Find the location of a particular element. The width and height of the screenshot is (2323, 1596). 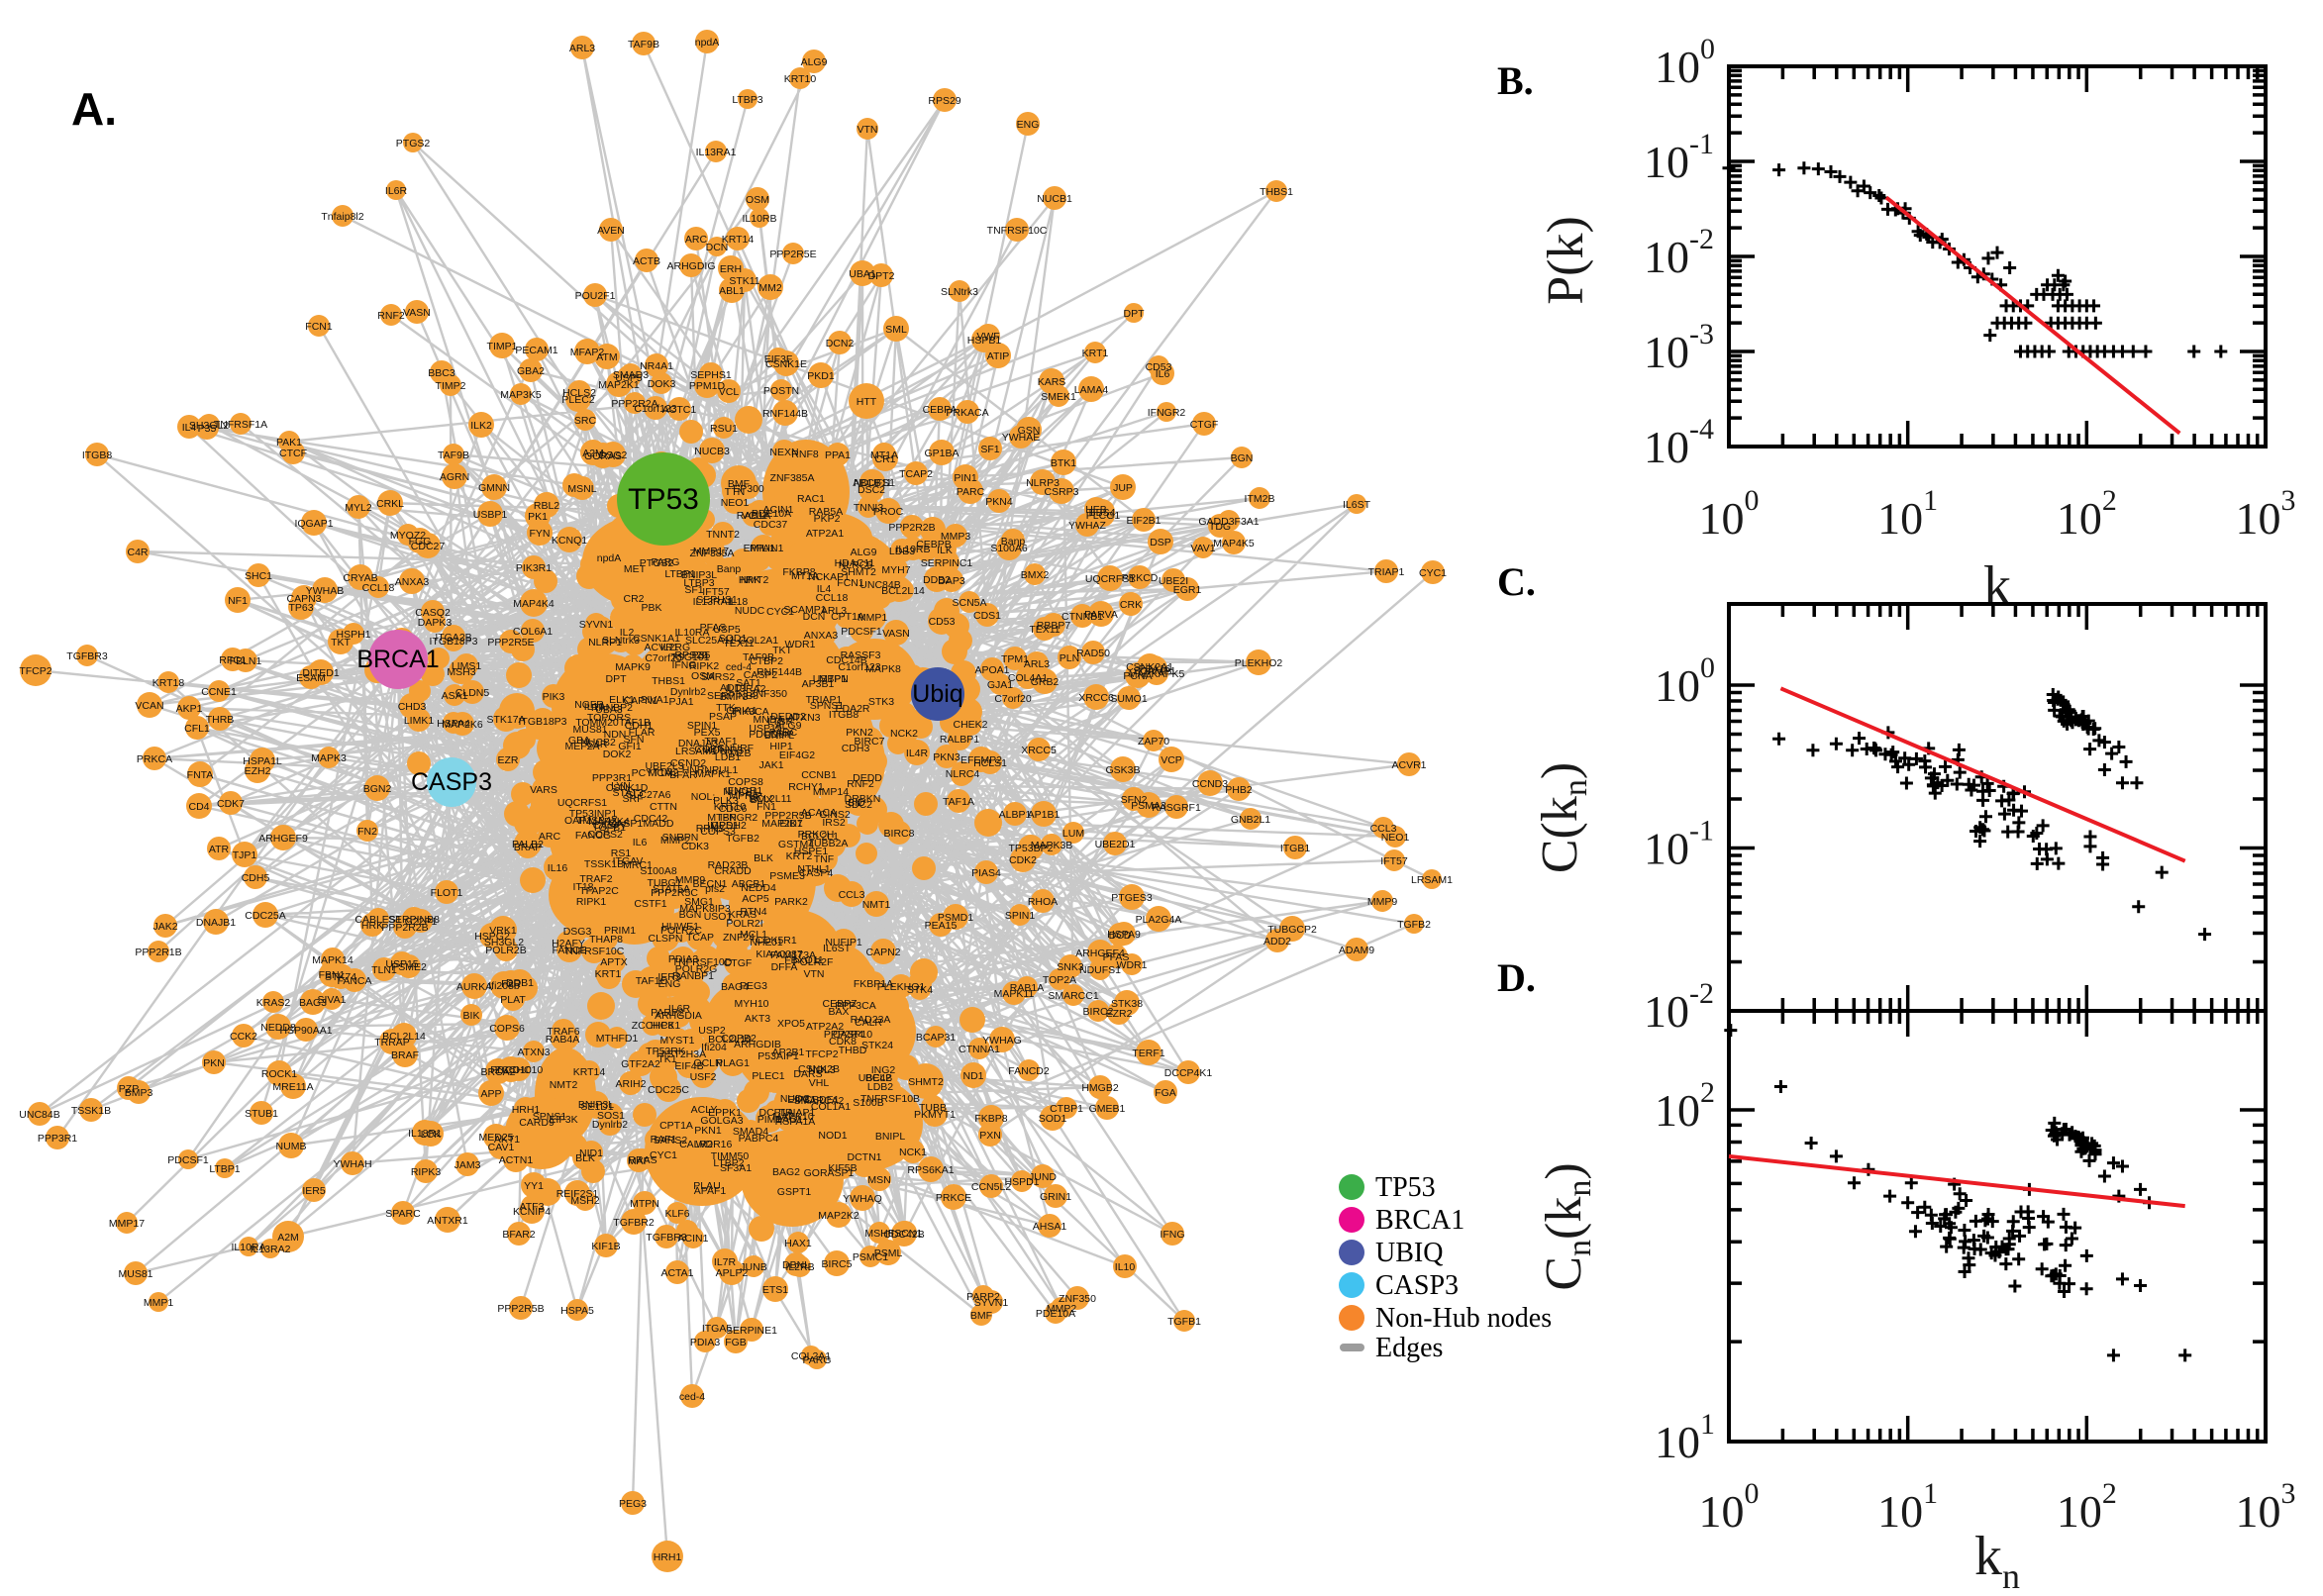

svg-text: TFCP2 is located at coordinates (822, 1054).